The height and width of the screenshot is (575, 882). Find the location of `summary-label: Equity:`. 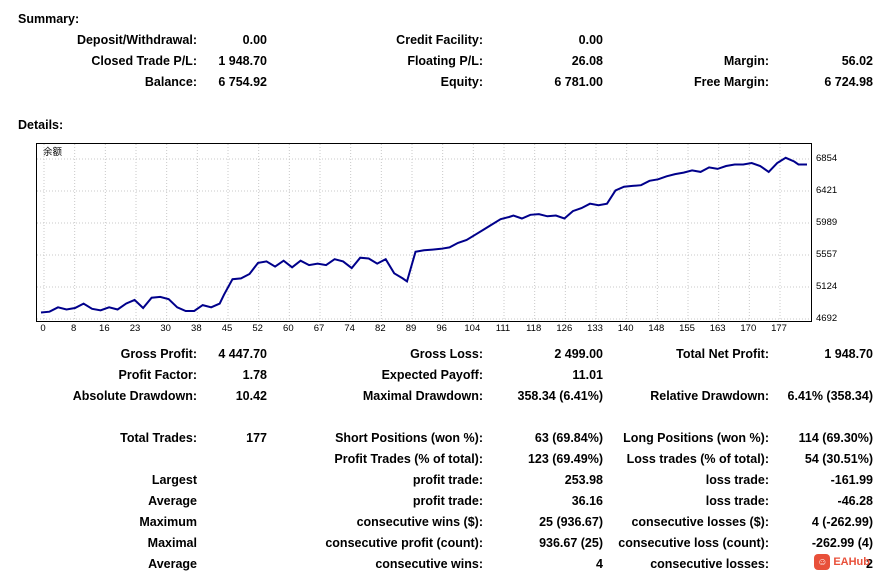

summary-label: Equity: is located at coordinates (461, 82).